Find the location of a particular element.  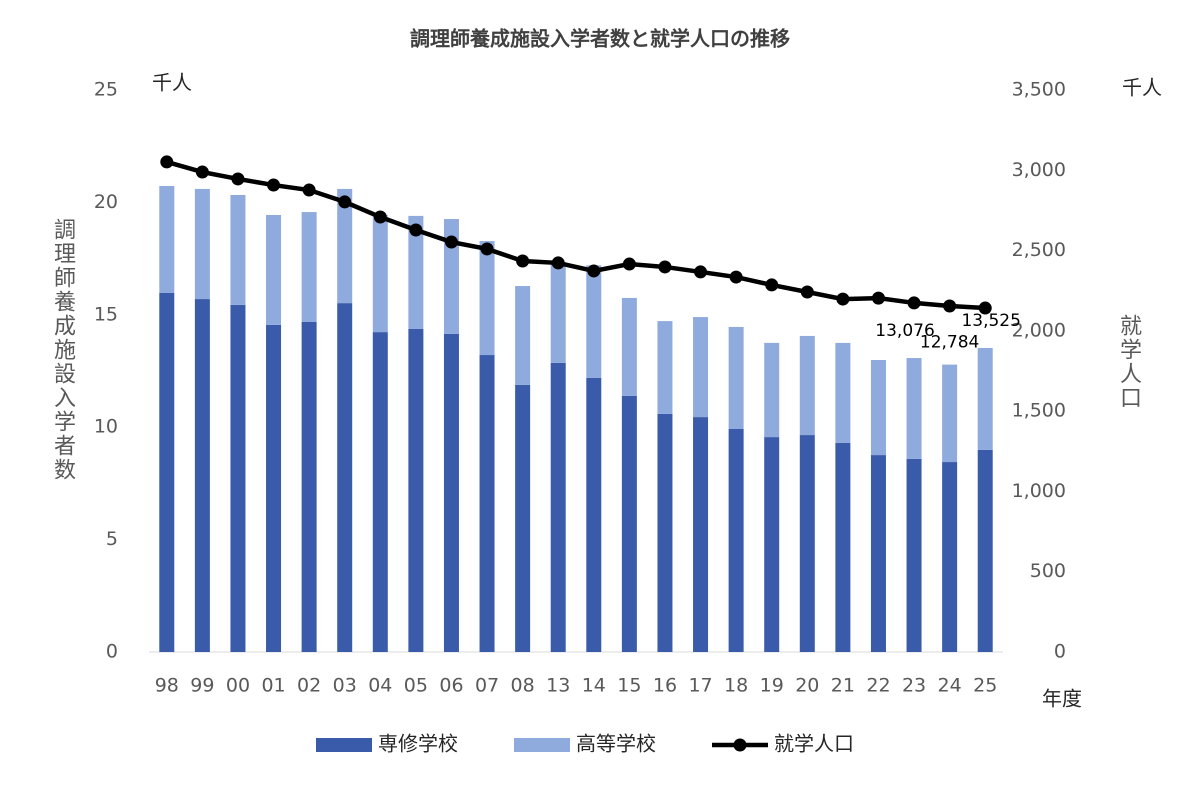

x-tick-label: 19 is located at coordinates (772, 686).